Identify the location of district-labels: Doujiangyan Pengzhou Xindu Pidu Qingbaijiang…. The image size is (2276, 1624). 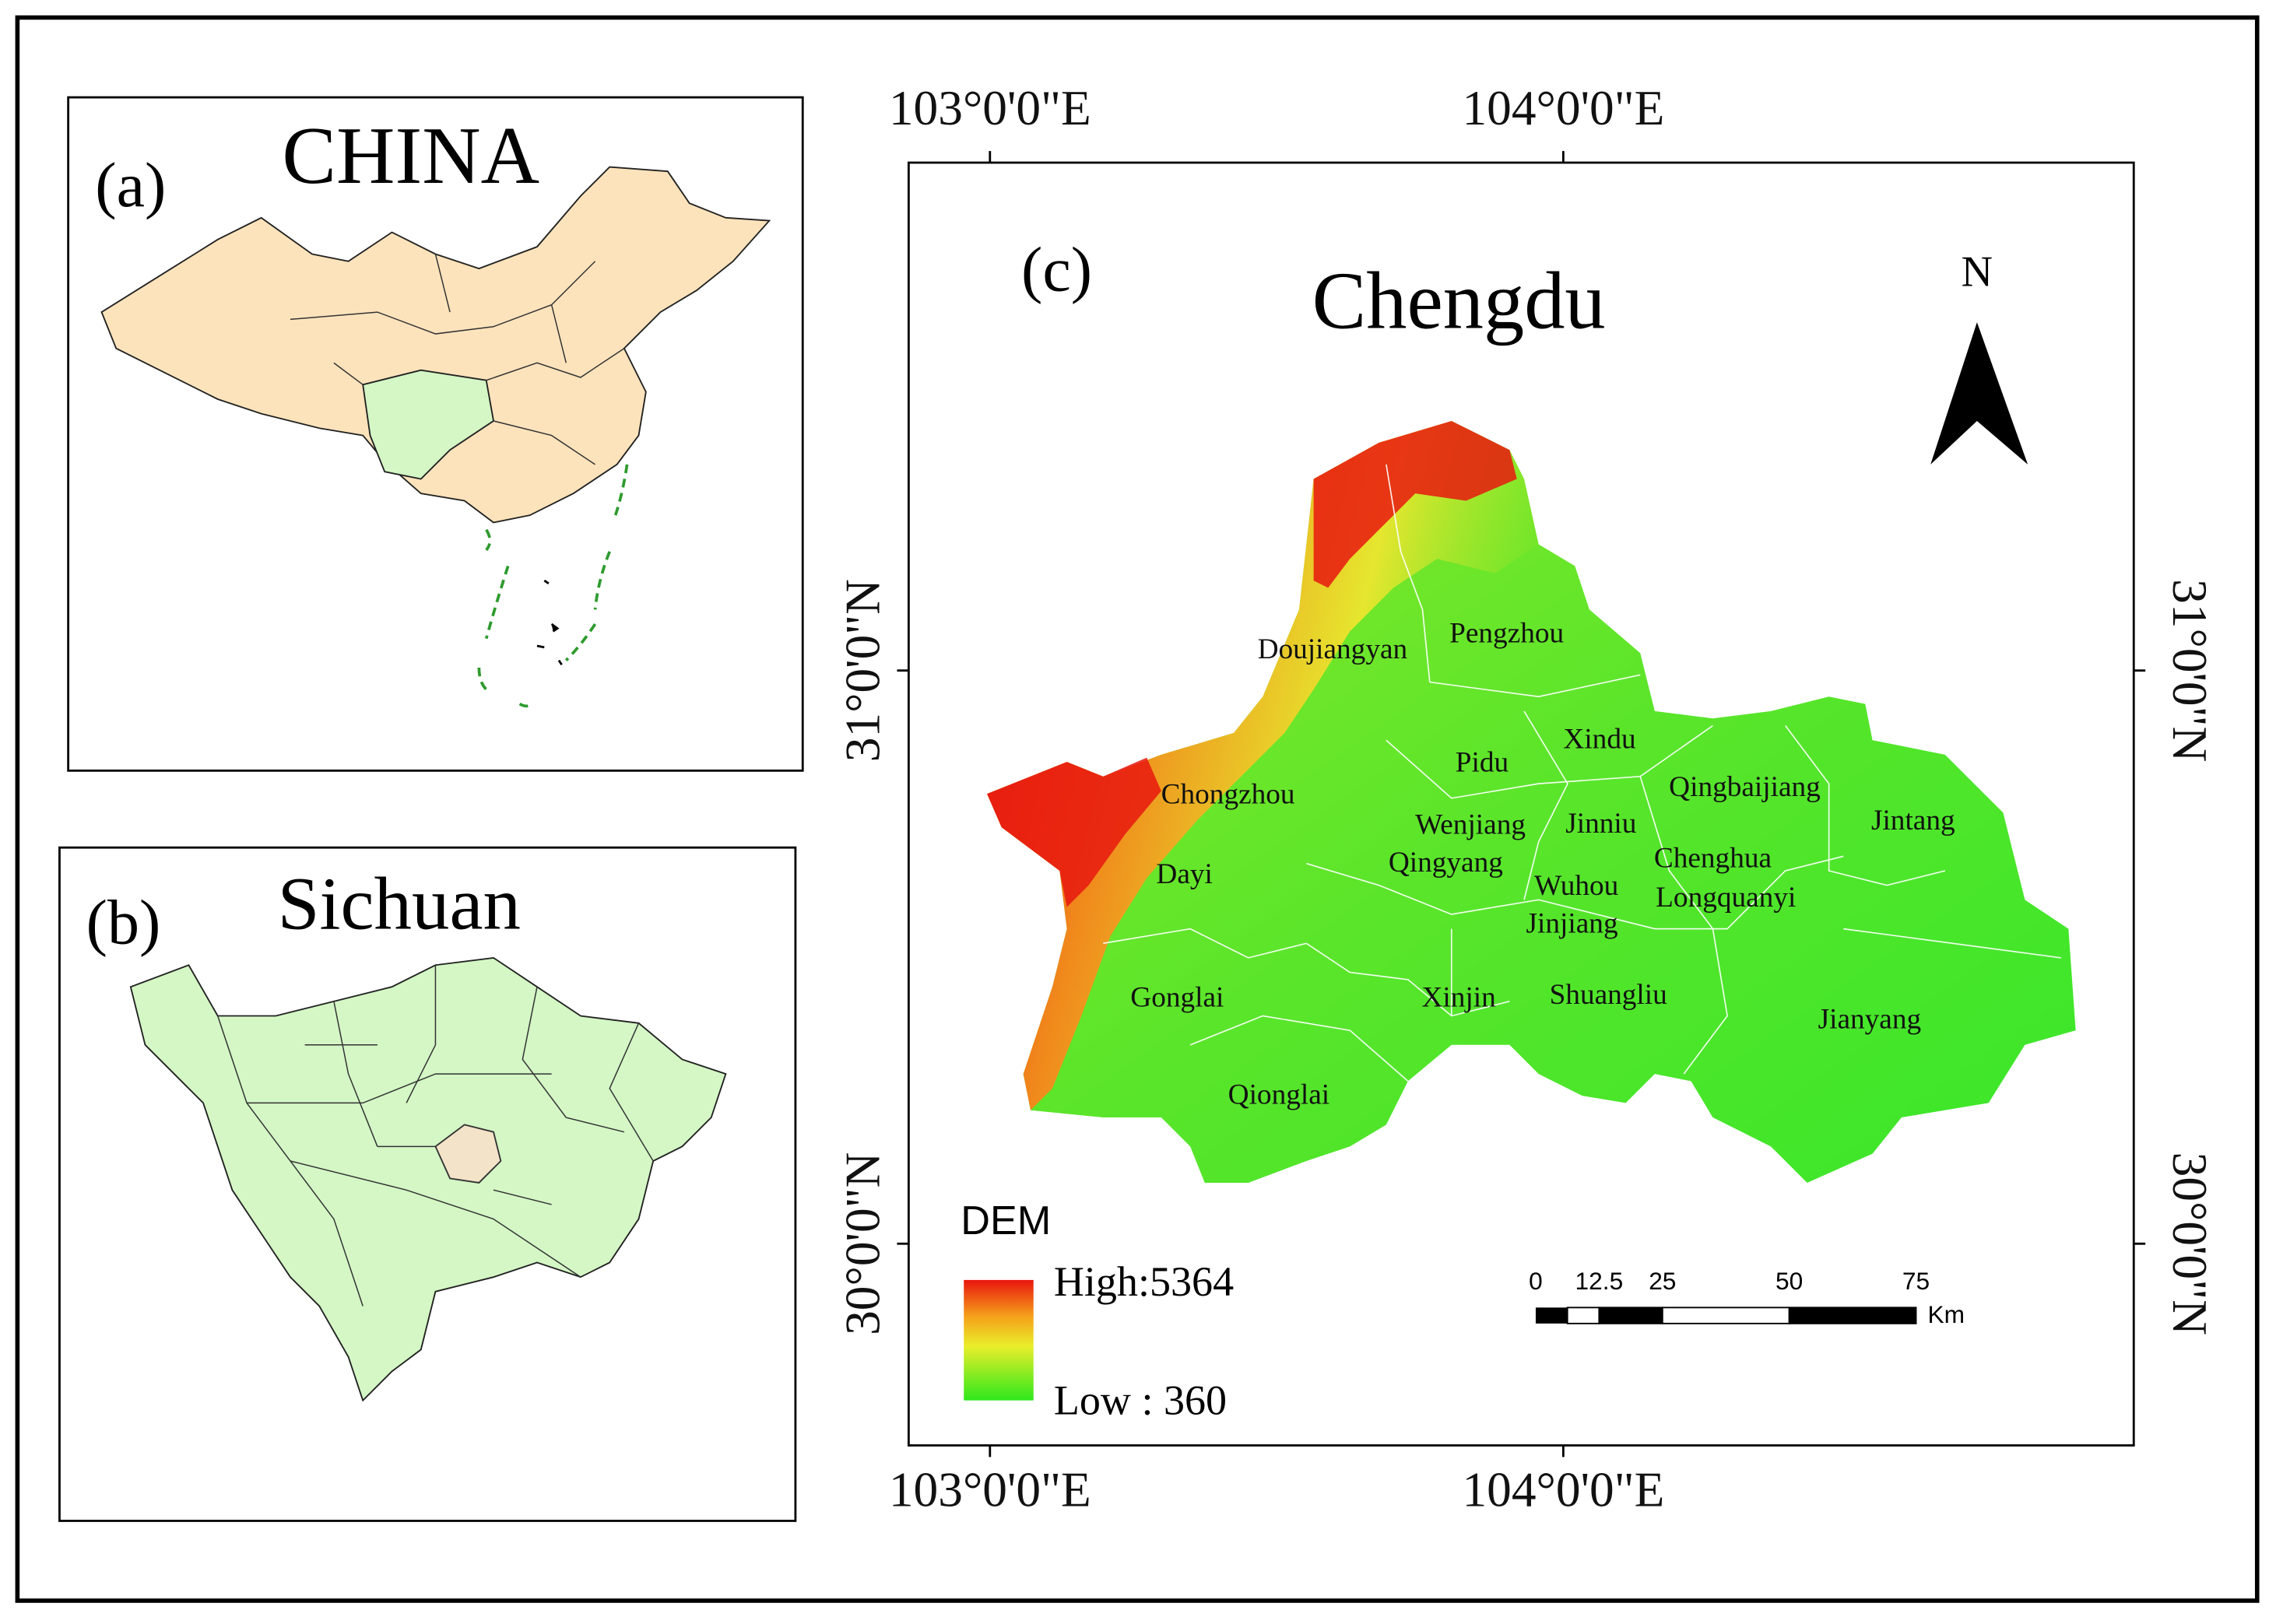
(1542, 864).